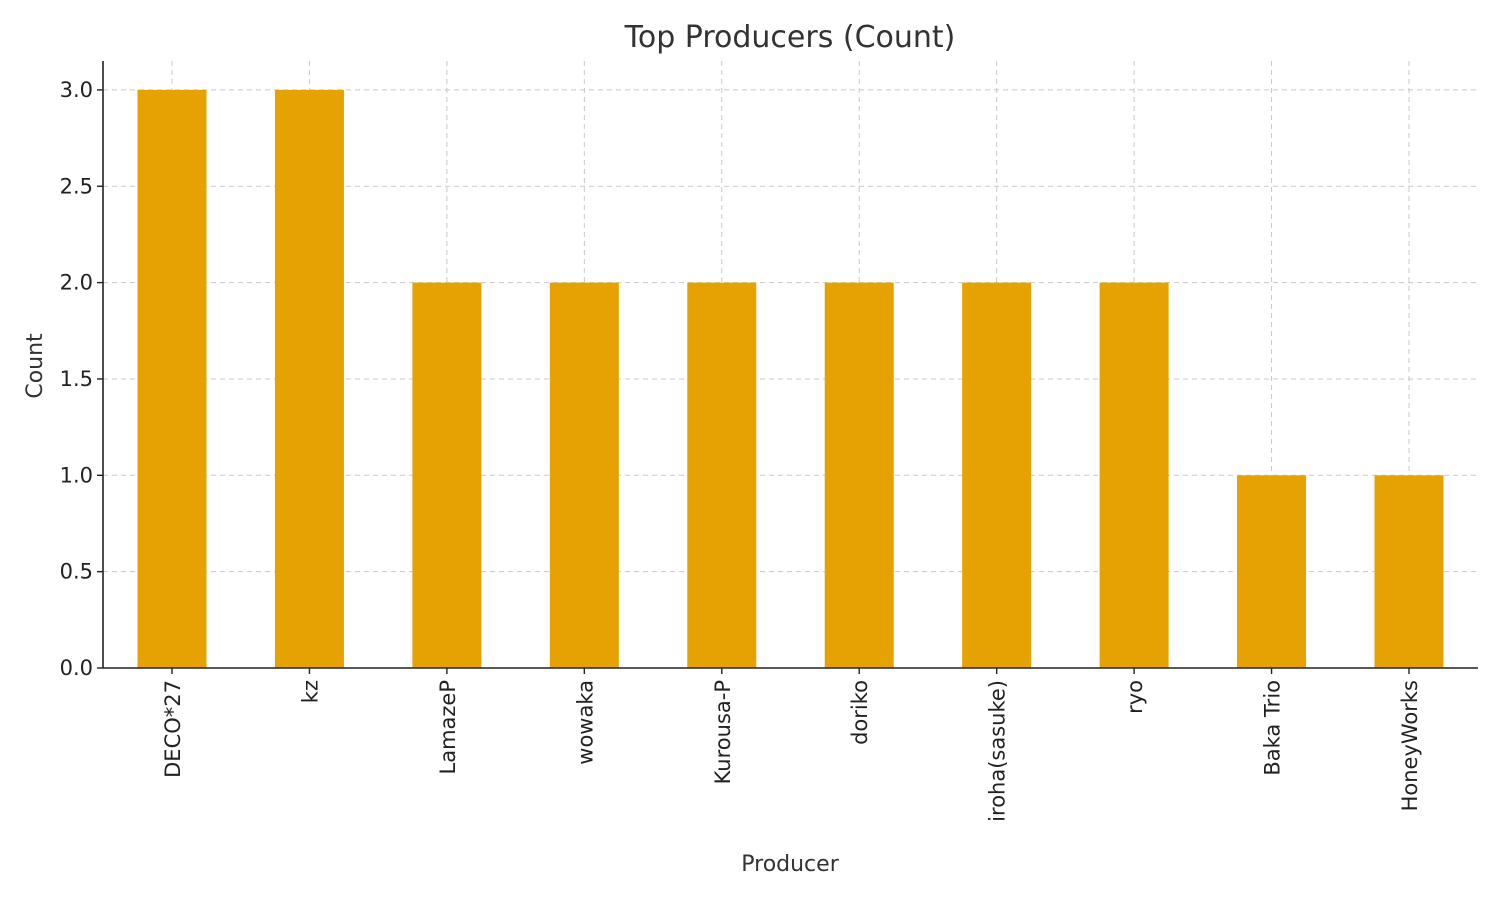 This screenshot has width=1500, height=900. I want to click on x-tick-label: ryo, so click(1135, 697).